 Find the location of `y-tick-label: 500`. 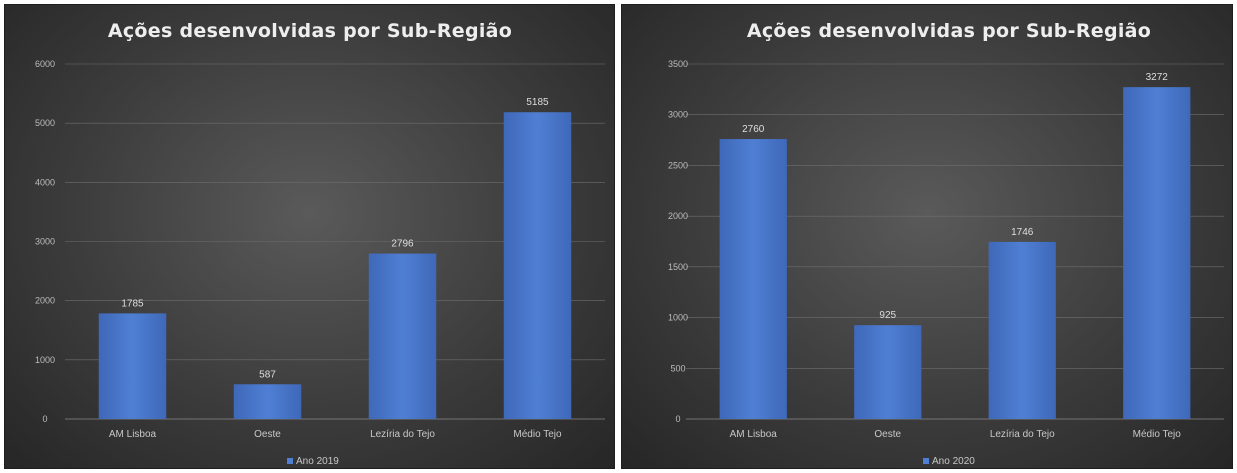

y-tick-label: 500 is located at coordinates (677, 368).